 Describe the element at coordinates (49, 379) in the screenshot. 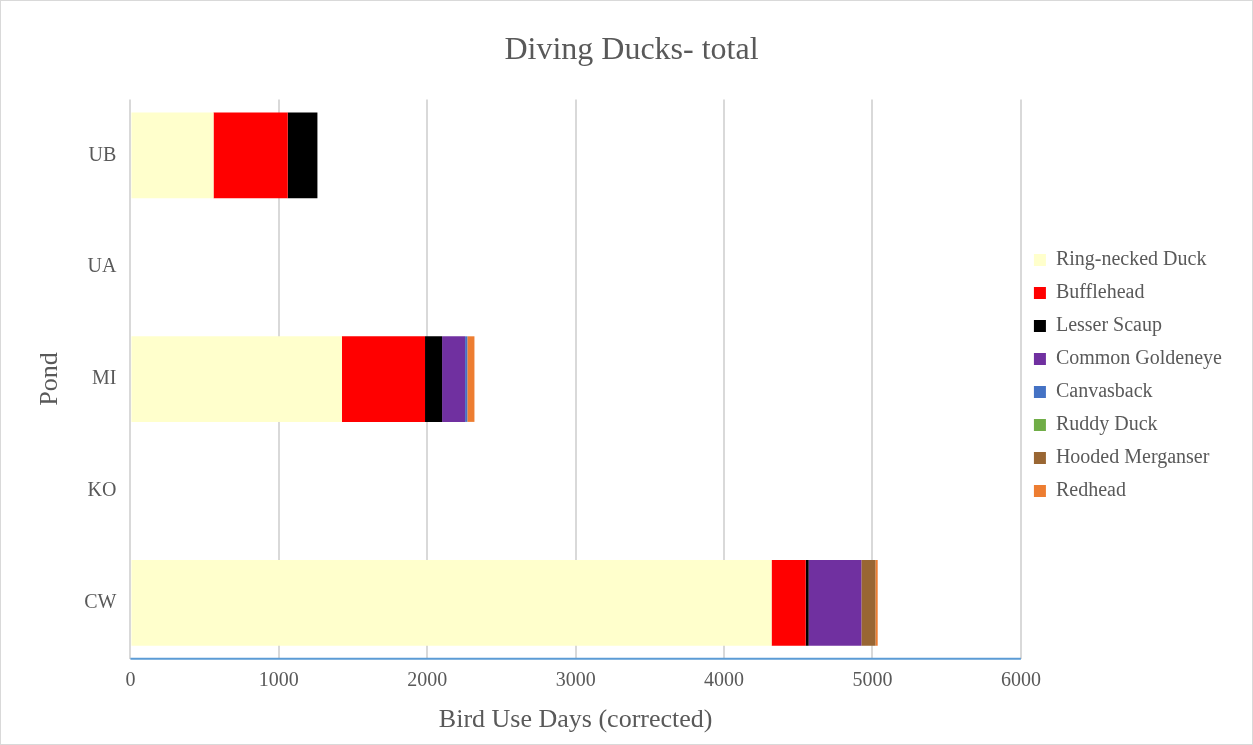

I see `y-axis-title: Pond` at that location.